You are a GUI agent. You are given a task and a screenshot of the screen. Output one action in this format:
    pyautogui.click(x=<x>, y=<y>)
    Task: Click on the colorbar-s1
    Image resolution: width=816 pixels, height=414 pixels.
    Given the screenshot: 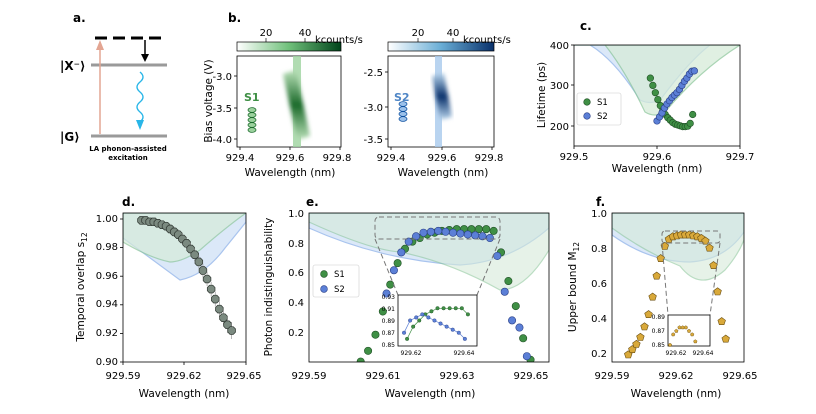 What is the action you would take?
    pyautogui.click(x=289, y=46)
    